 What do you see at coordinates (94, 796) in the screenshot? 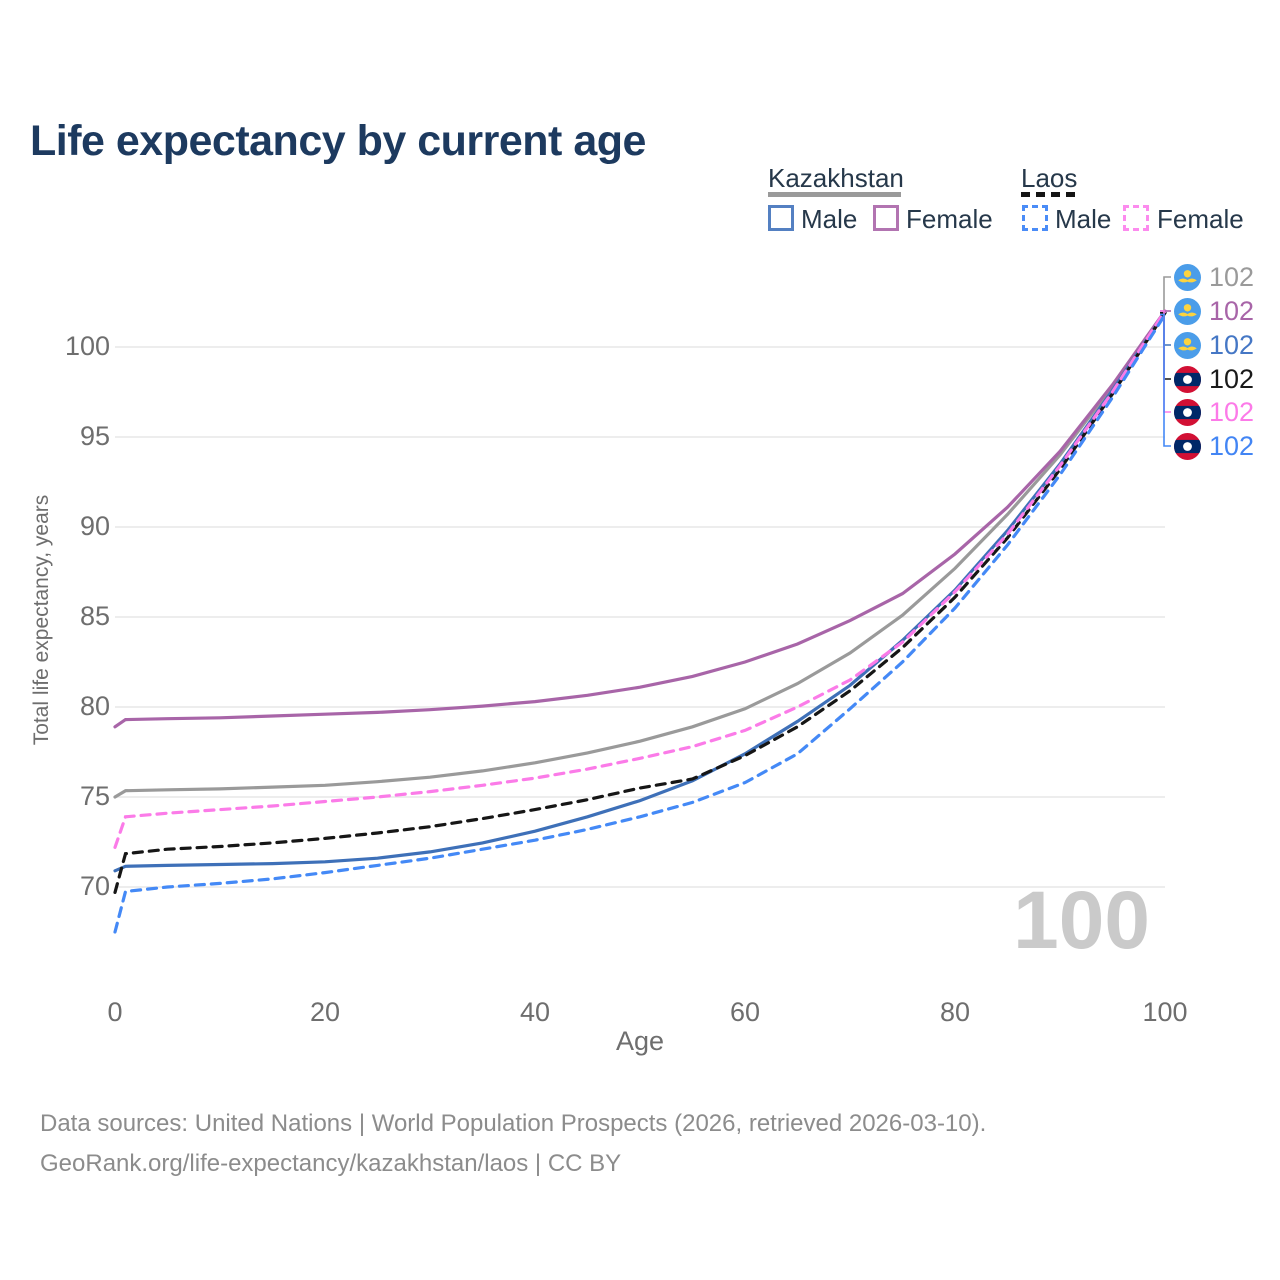
I see `y-tick-label: 75` at bounding box center [94, 796].